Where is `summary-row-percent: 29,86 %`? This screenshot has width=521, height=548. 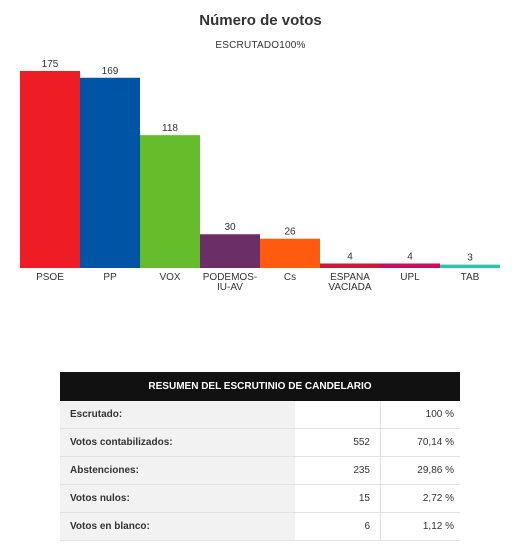
summary-row-percent: 29,86 % is located at coordinates (435, 470).